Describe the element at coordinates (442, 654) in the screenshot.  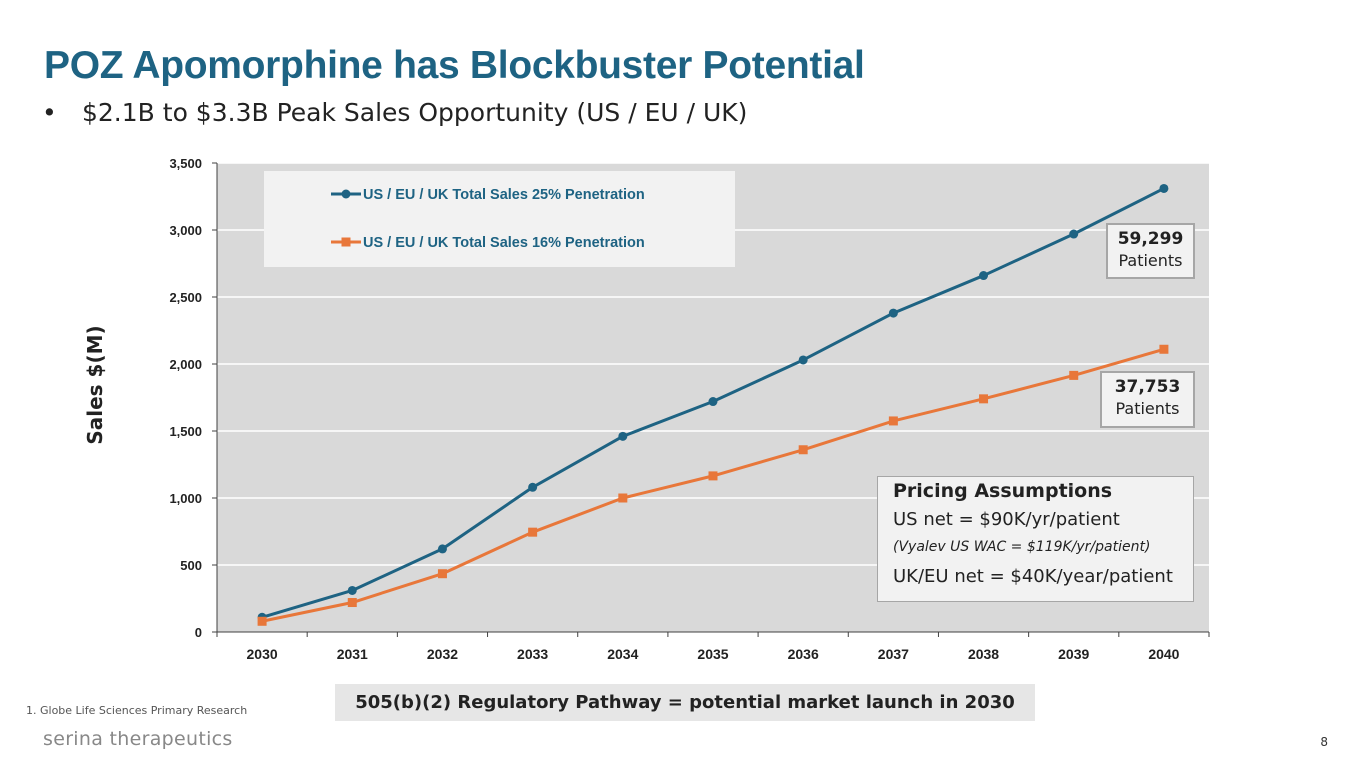
I see `x-tick-label: 2032` at that location.